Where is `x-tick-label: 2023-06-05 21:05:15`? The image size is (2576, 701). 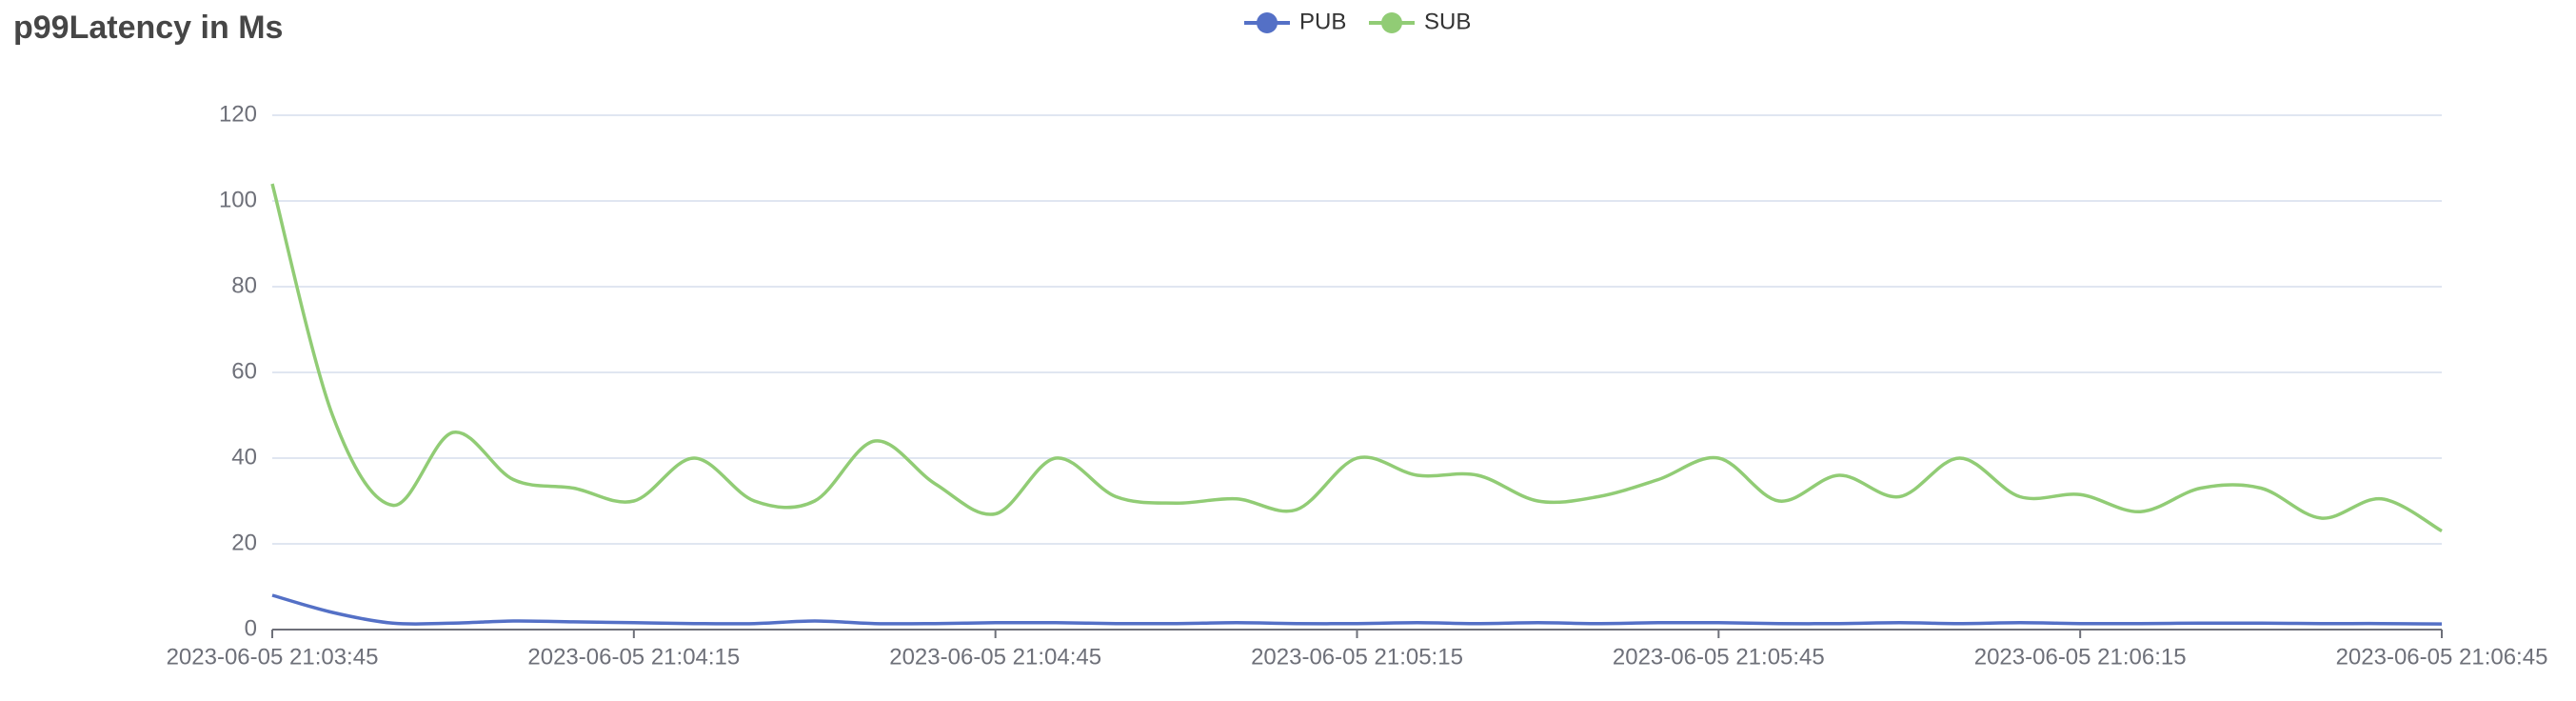 x-tick-label: 2023-06-05 21:05:15 is located at coordinates (1357, 657).